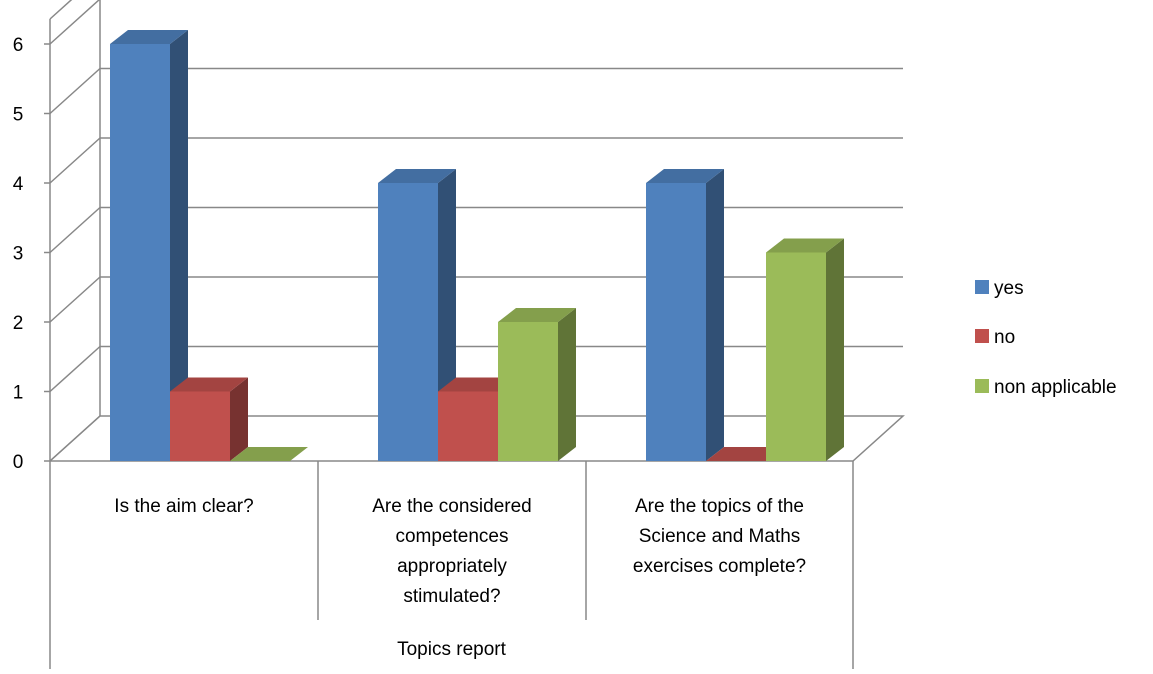 This screenshot has height=674, width=1153. What do you see at coordinates (451, 536) in the screenshot?
I see `category-label-line: competences` at bounding box center [451, 536].